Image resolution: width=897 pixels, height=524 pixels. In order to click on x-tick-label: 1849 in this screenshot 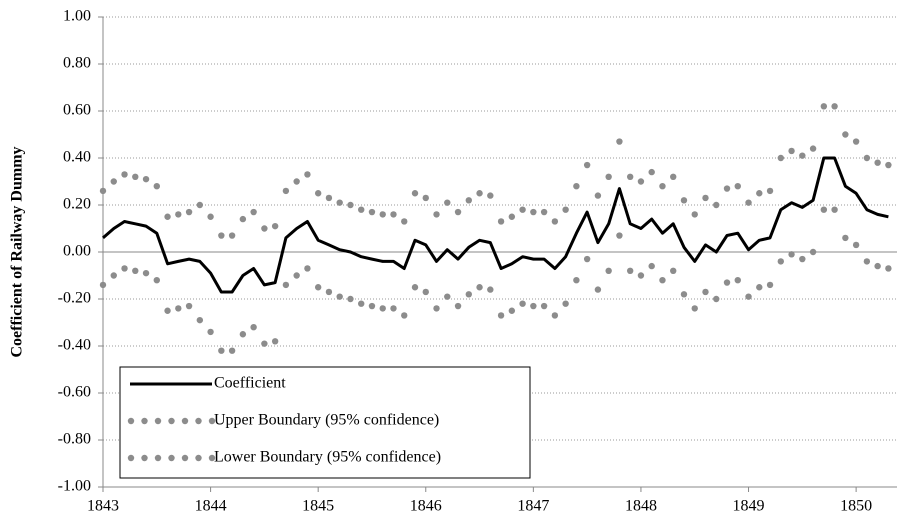, I will do `click(749, 506)`.